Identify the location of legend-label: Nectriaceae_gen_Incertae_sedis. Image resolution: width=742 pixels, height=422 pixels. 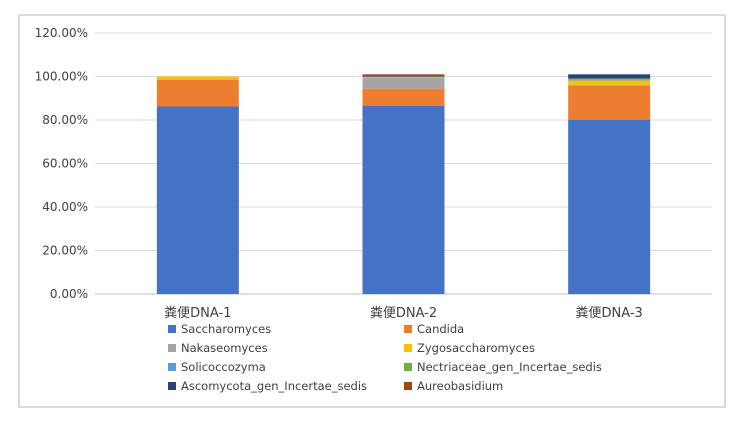
(509, 367).